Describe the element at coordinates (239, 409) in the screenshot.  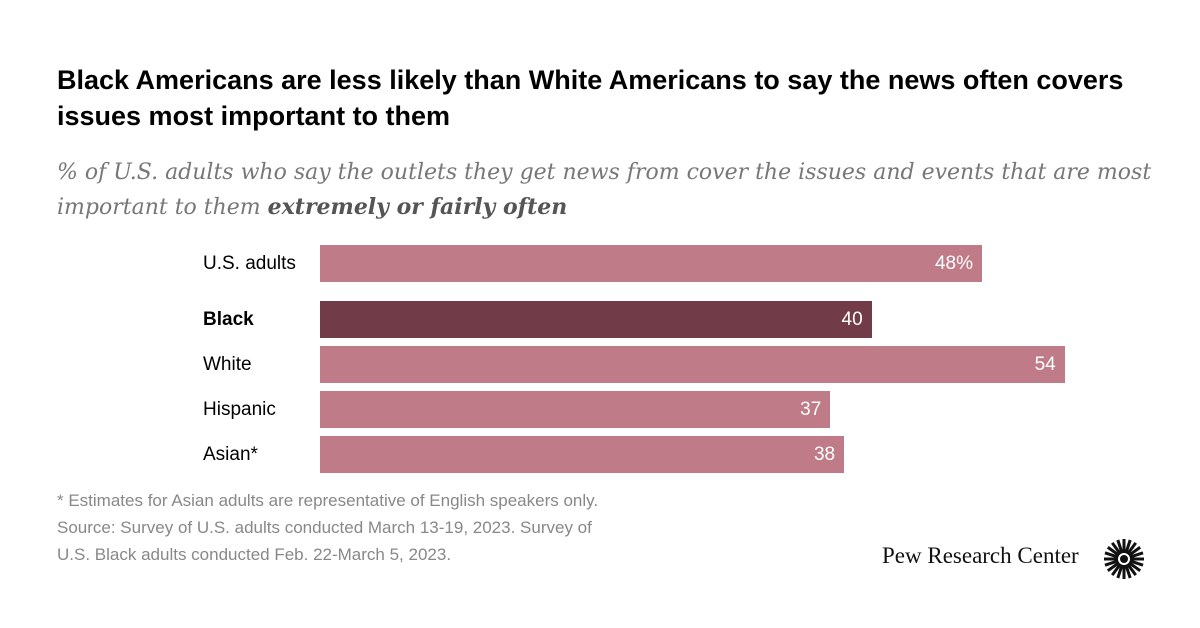
I see `category-label: Hispanic` at that location.